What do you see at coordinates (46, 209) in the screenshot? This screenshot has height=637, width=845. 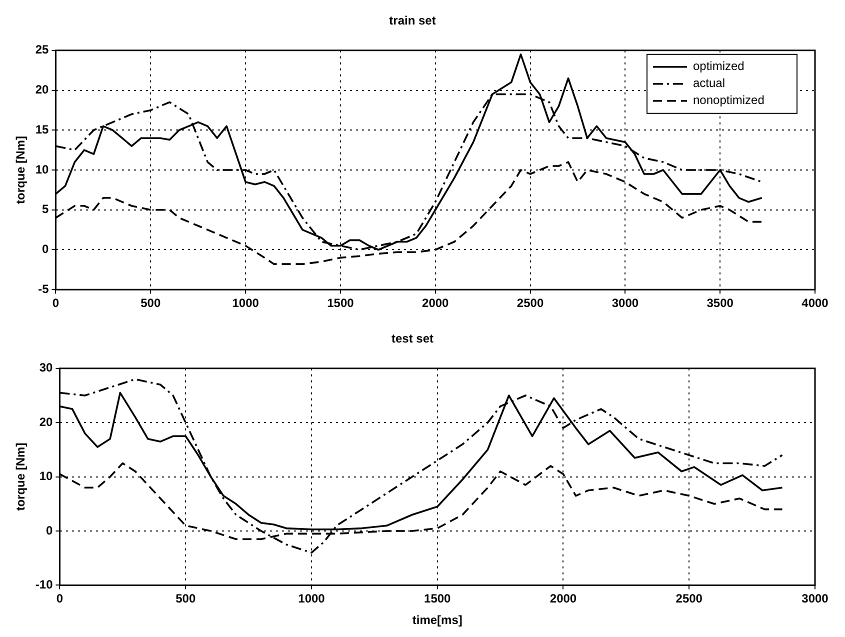 I see `y-tick-label: 5` at bounding box center [46, 209].